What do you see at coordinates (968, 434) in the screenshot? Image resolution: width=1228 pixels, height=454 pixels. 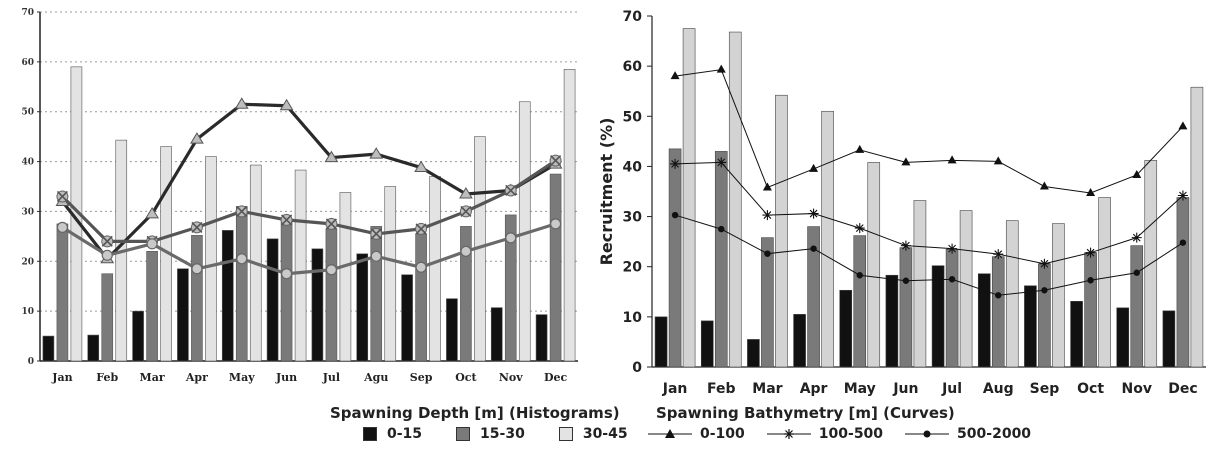 I see `legend-item-500-2000: 500-2000` at bounding box center [968, 434].